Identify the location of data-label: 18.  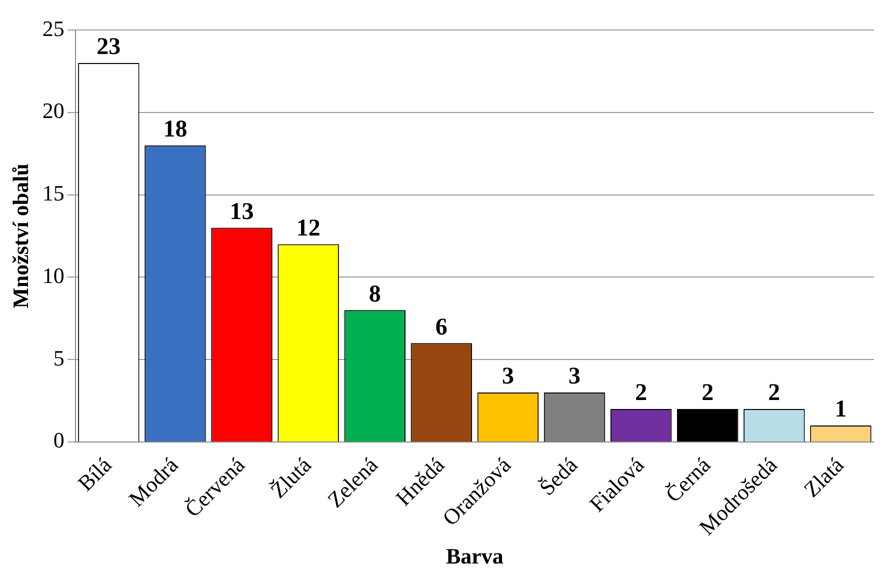
(175, 129).